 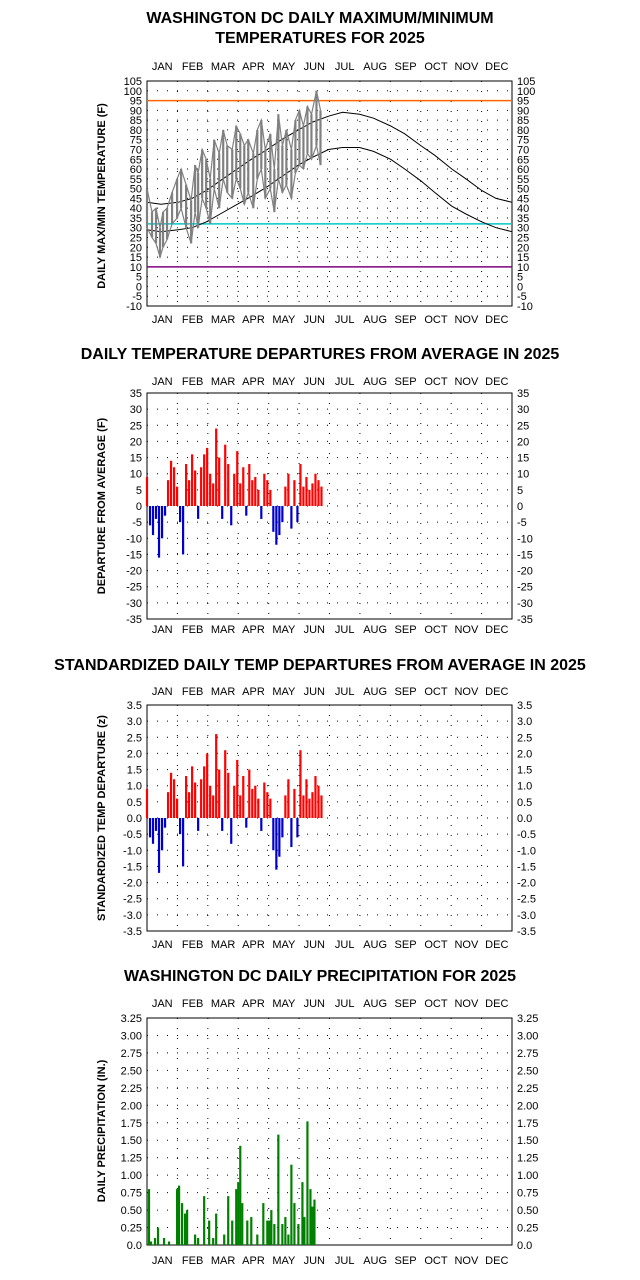 I want to click on chart1-month-label-top: OCT, so click(x=436, y=67).